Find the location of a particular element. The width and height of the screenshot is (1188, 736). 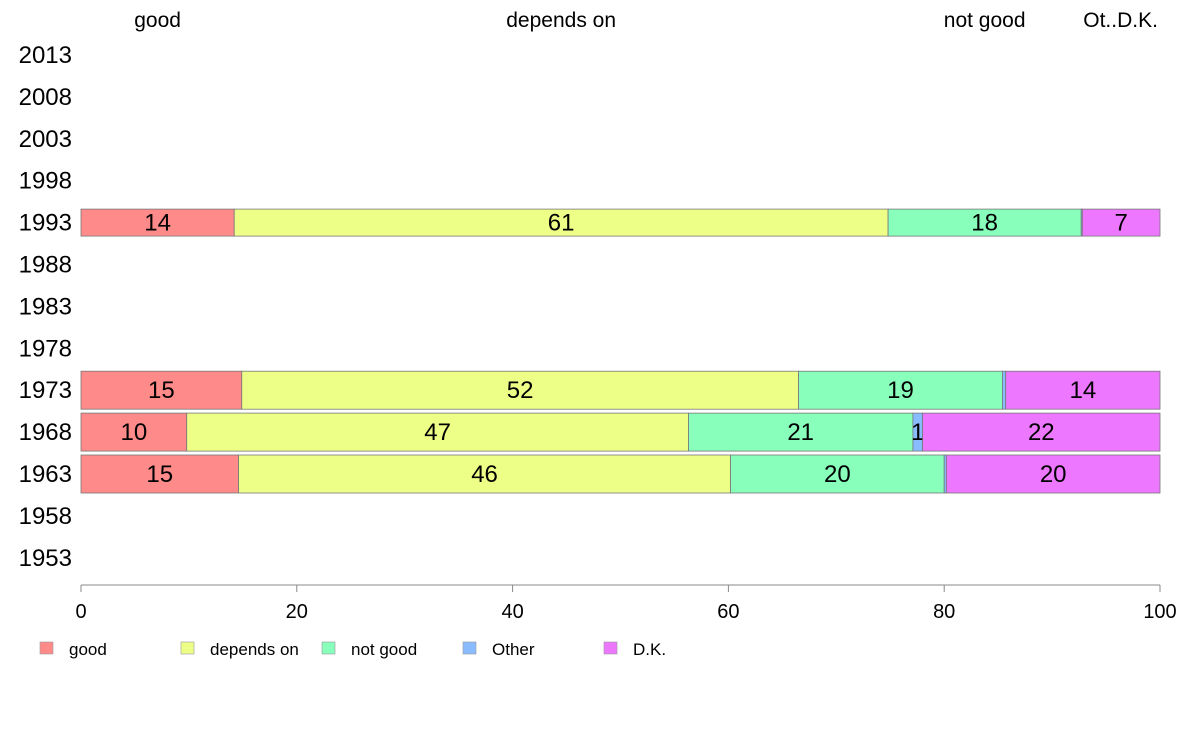

legend-label: Other is located at coordinates (513, 649).